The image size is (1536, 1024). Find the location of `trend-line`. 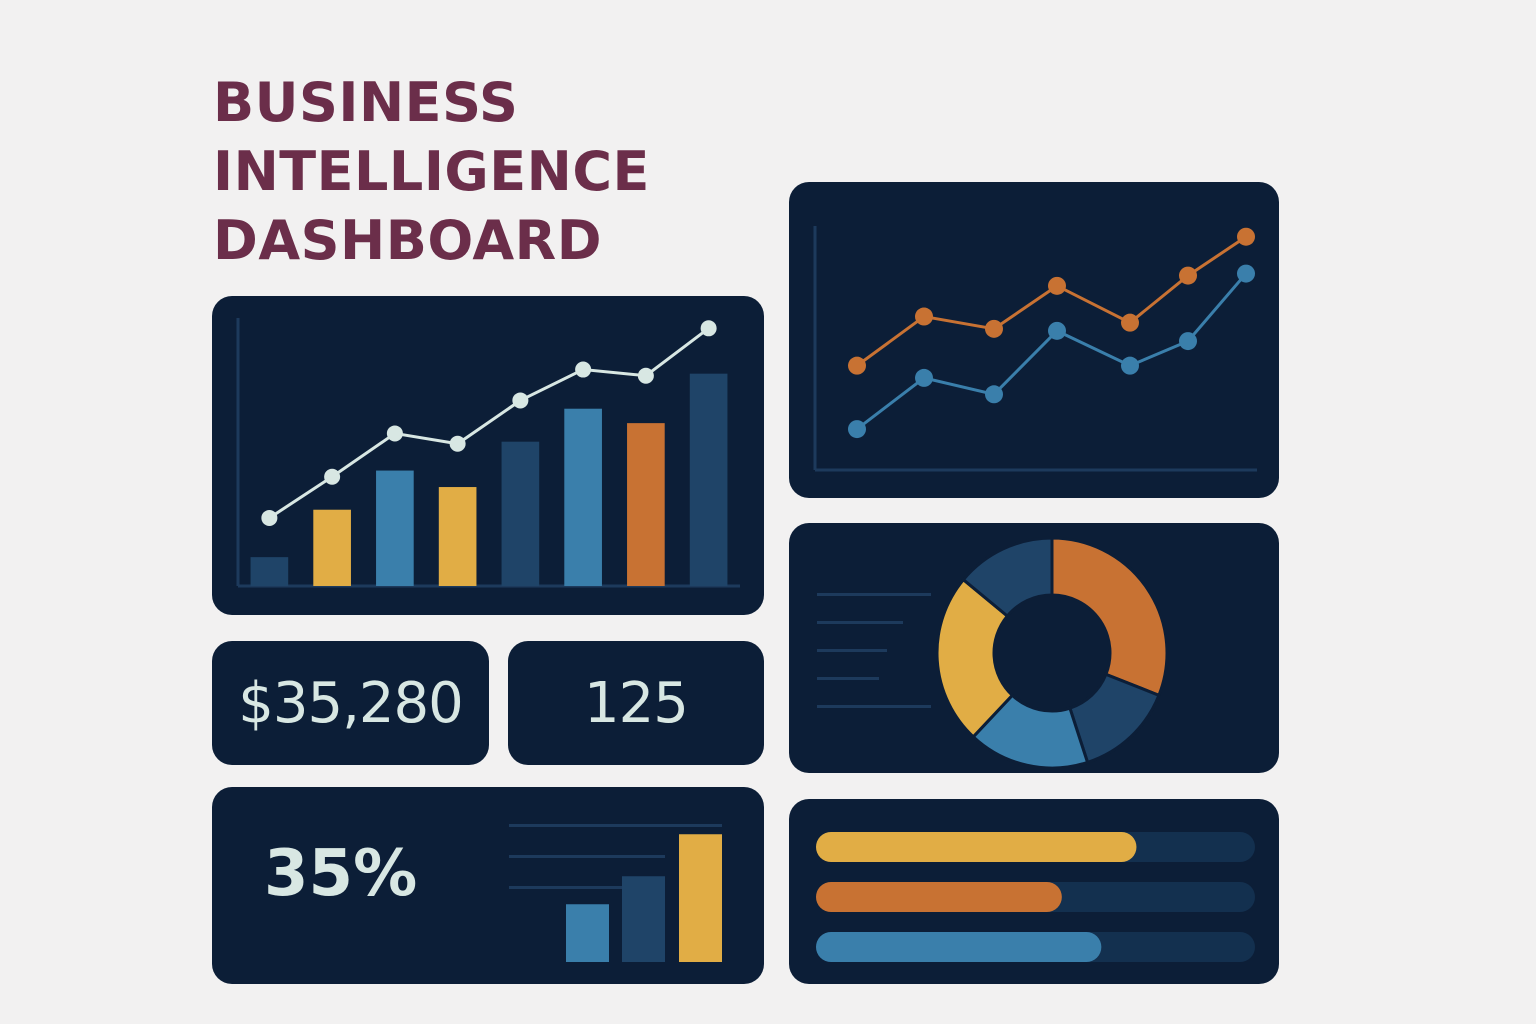

trend-line is located at coordinates (489, 423).